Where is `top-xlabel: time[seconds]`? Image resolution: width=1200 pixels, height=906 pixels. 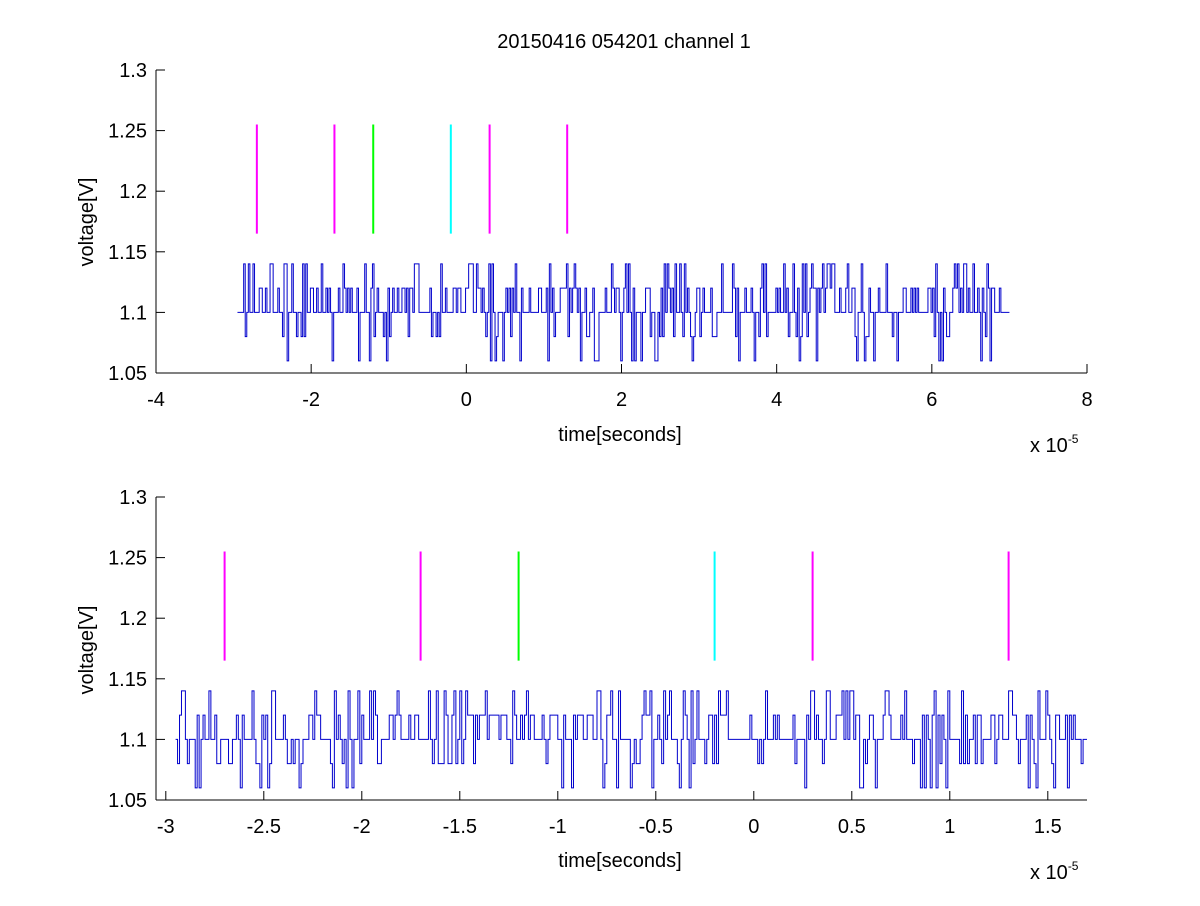
top-xlabel: time[seconds] is located at coordinates (619, 435).